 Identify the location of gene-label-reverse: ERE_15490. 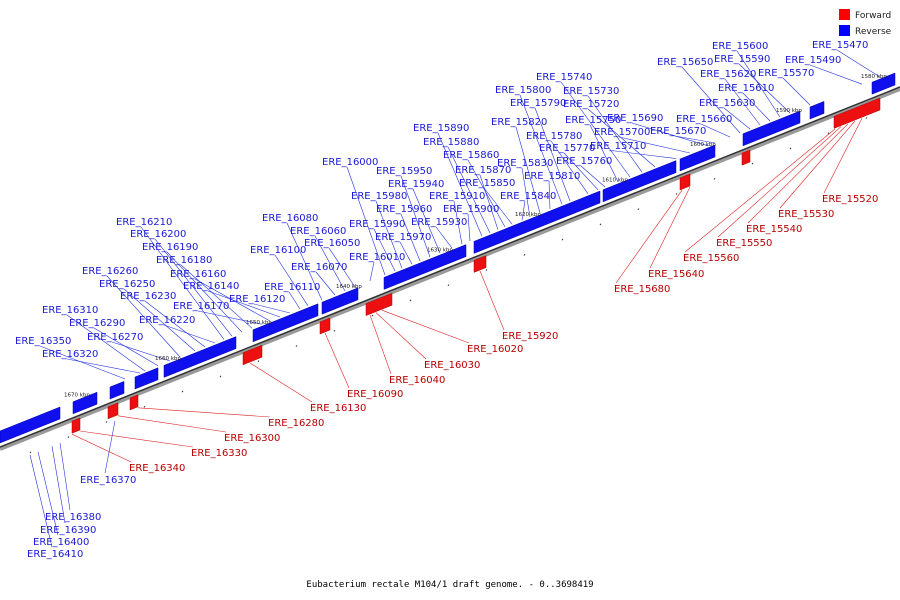
(813, 60).